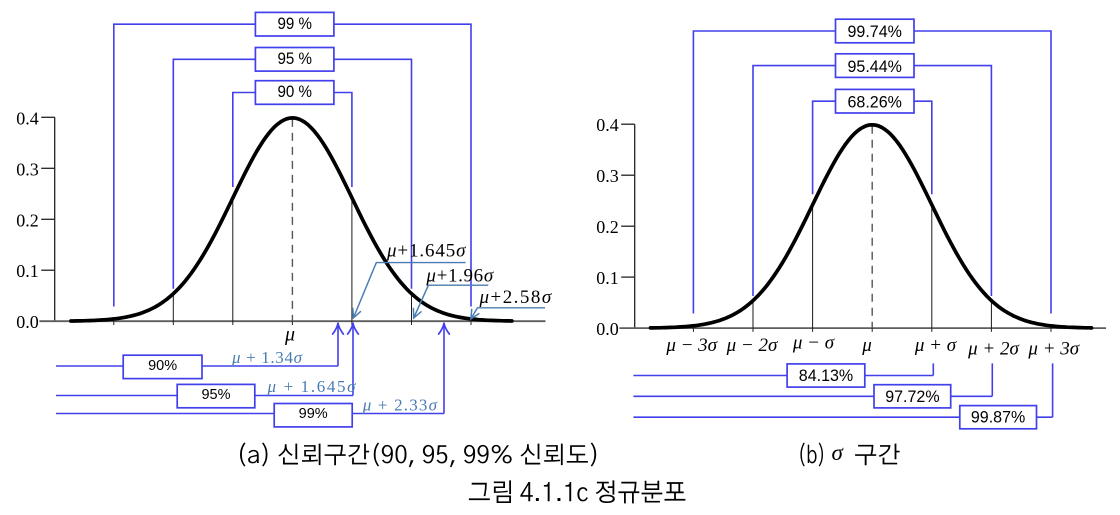 The image size is (1120, 515). I want to click on svg-text: 95%, so click(215, 395).